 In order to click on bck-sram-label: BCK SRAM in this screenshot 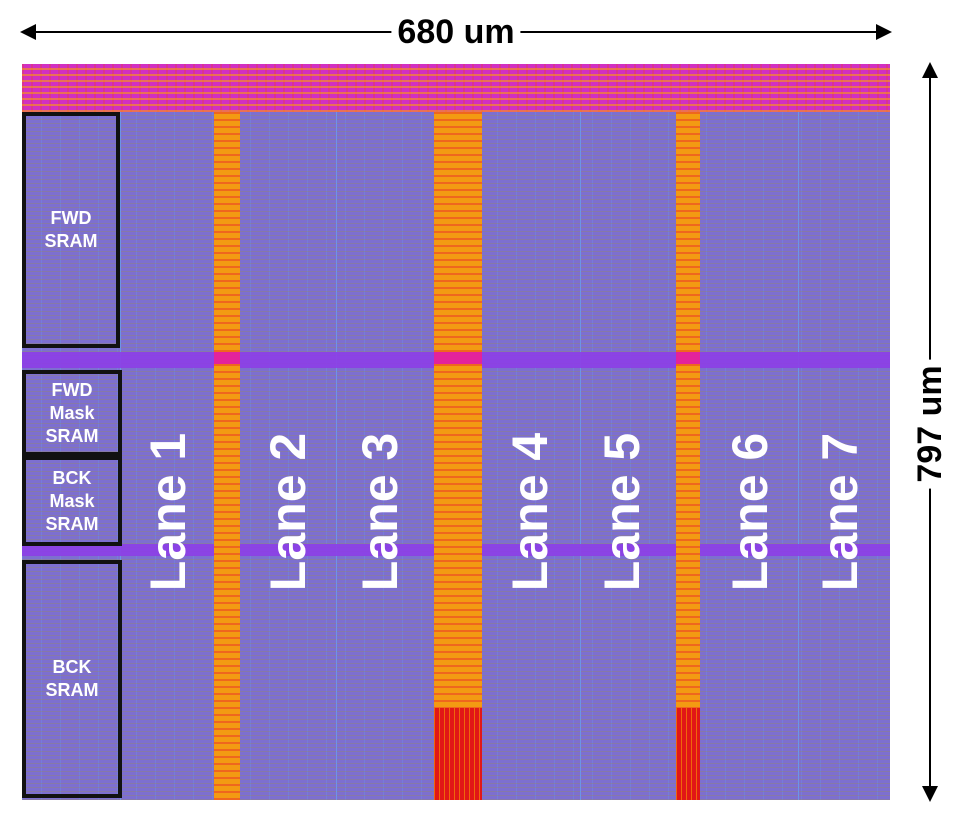, I will do `click(72, 678)`.